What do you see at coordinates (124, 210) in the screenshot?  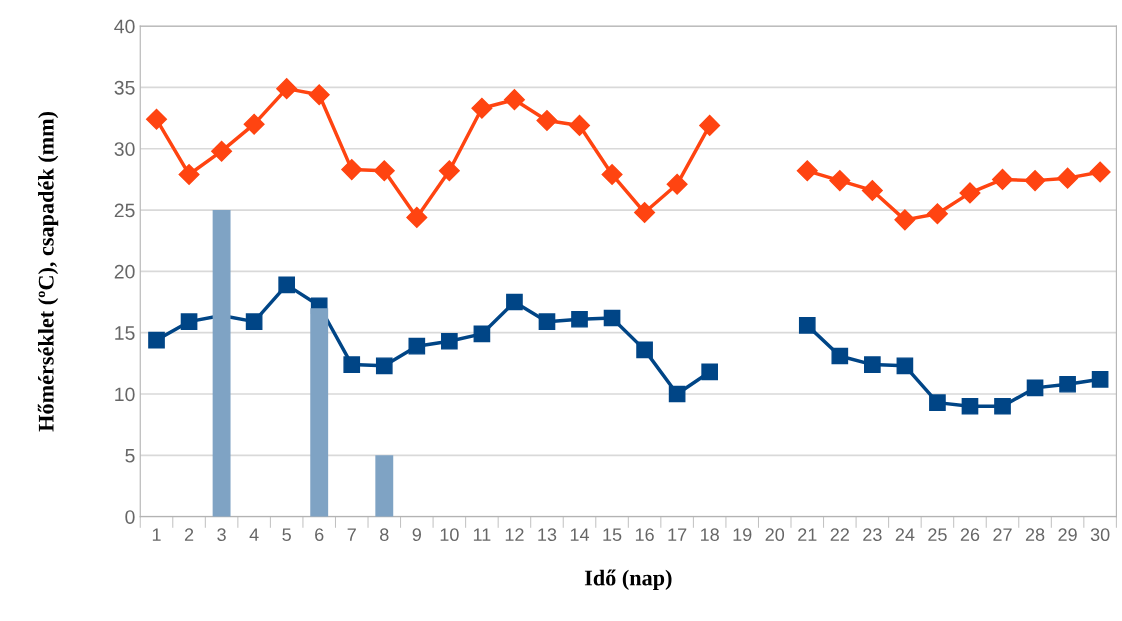 I see `y-tick-label: 25` at bounding box center [124, 210].